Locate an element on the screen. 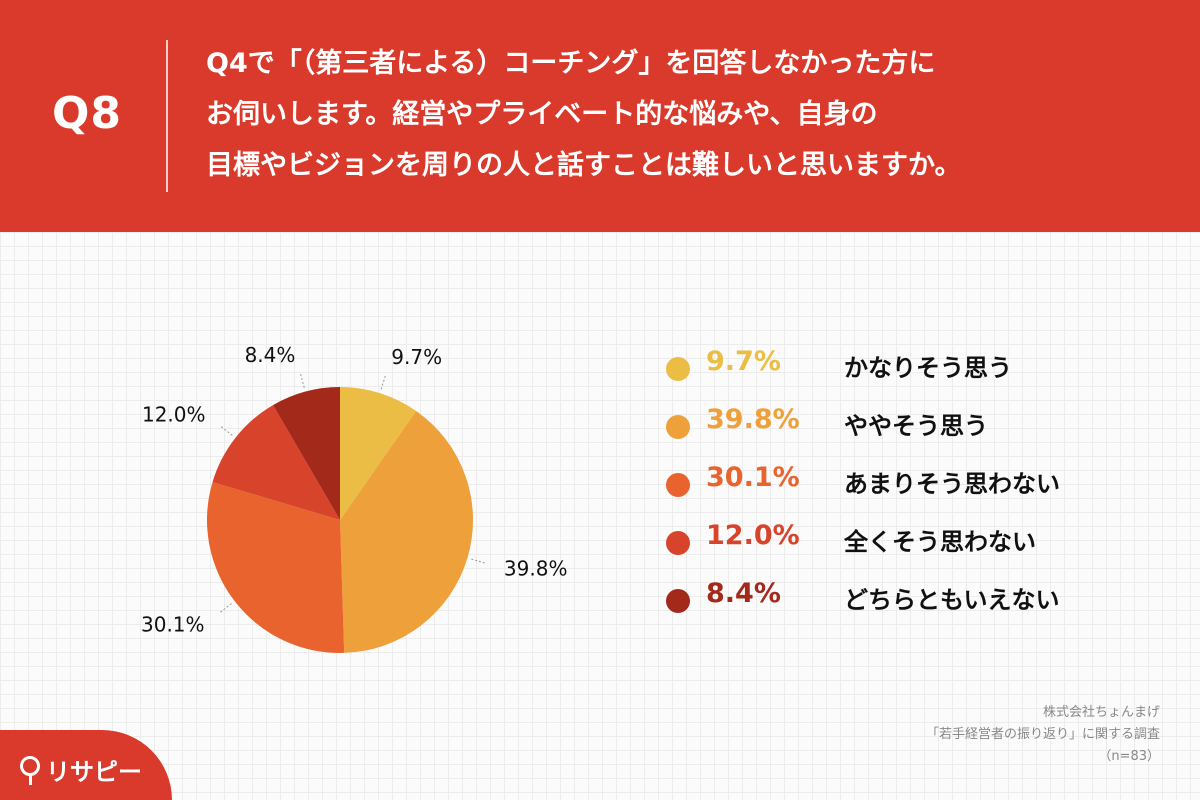  legend-label: 全くそう思わない is located at coordinates (940, 542).